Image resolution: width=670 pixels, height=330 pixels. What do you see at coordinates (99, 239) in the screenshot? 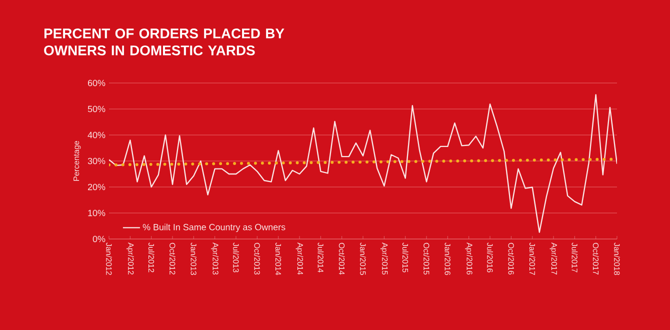
I see `y-tick-label: 0%` at bounding box center [99, 239].